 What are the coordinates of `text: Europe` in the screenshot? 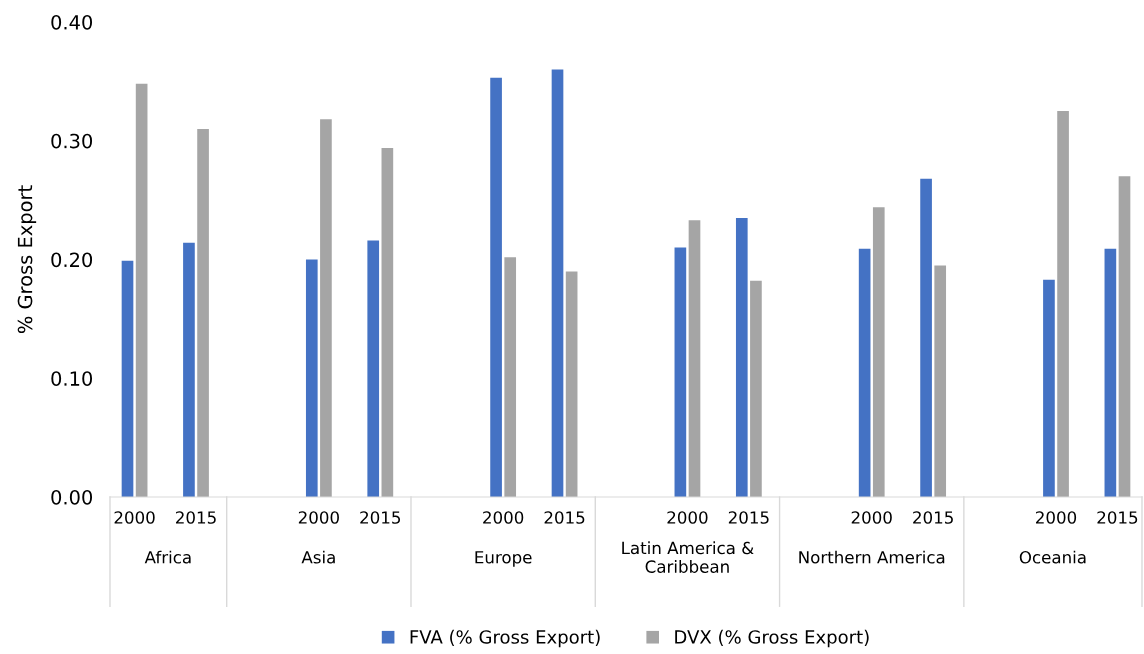 It's located at (503, 559).